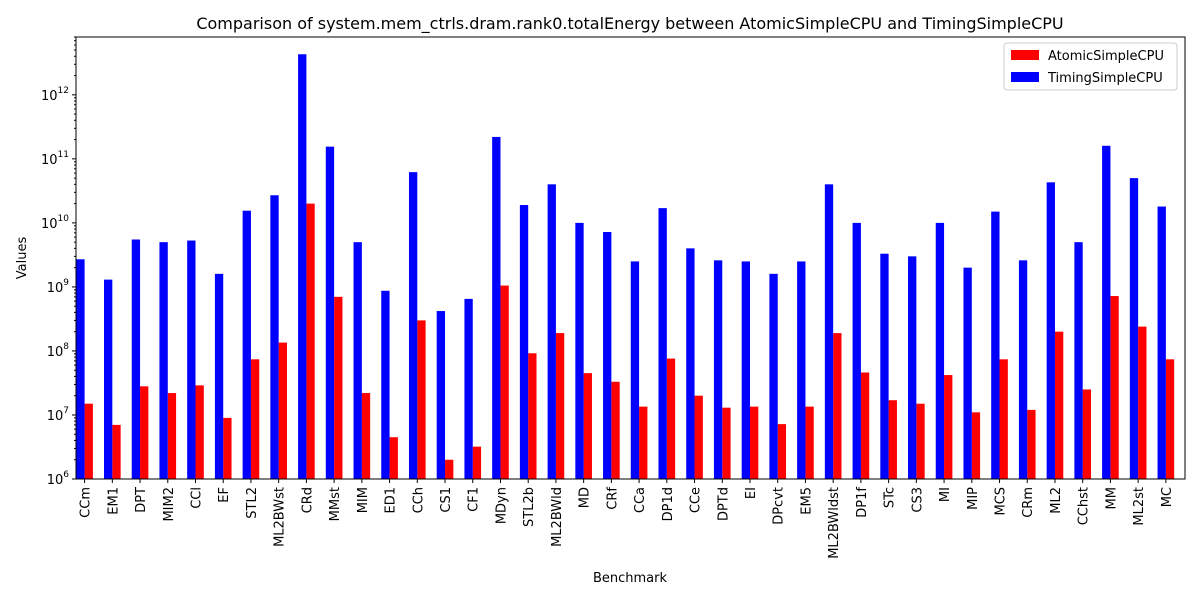 The width and height of the screenshot is (1200, 600). What do you see at coordinates (892, 439) in the screenshot?
I see `bar-atomic-stc` at bounding box center [892, 439].